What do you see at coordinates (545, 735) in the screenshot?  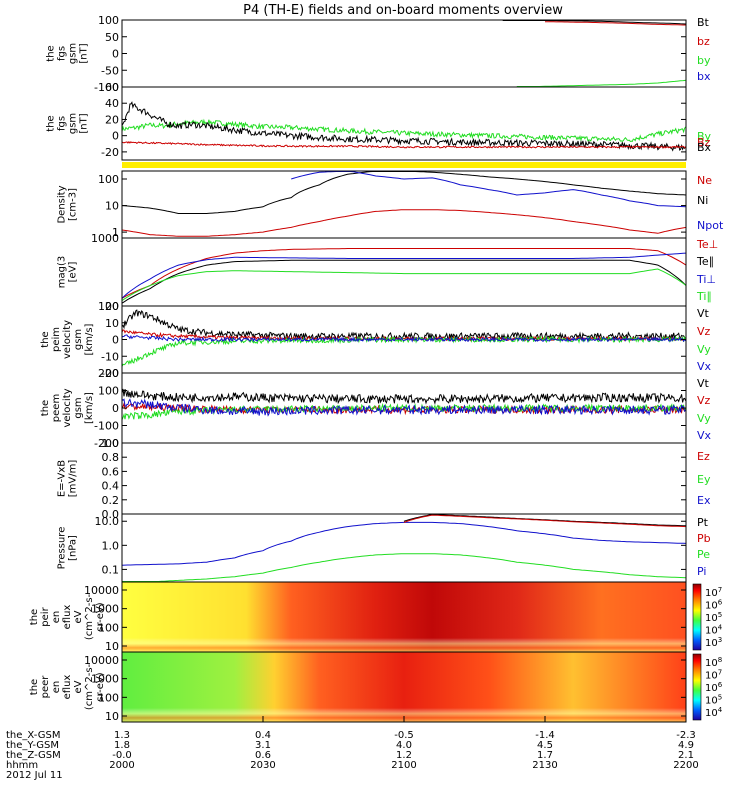 I see `xaxis-value: -1.4` at bounding box center [545, 735].